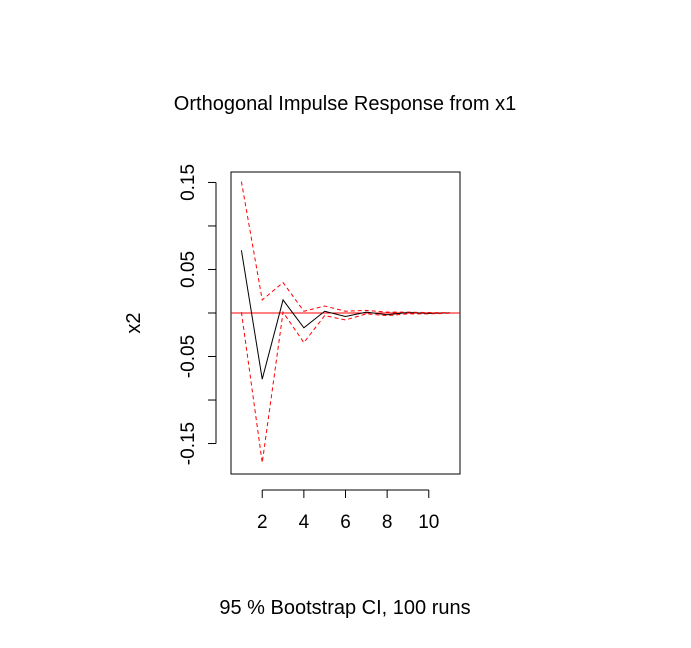 The width and height of the screenshot is (691, 648). I want to click on series-layer, so click(345, 322).